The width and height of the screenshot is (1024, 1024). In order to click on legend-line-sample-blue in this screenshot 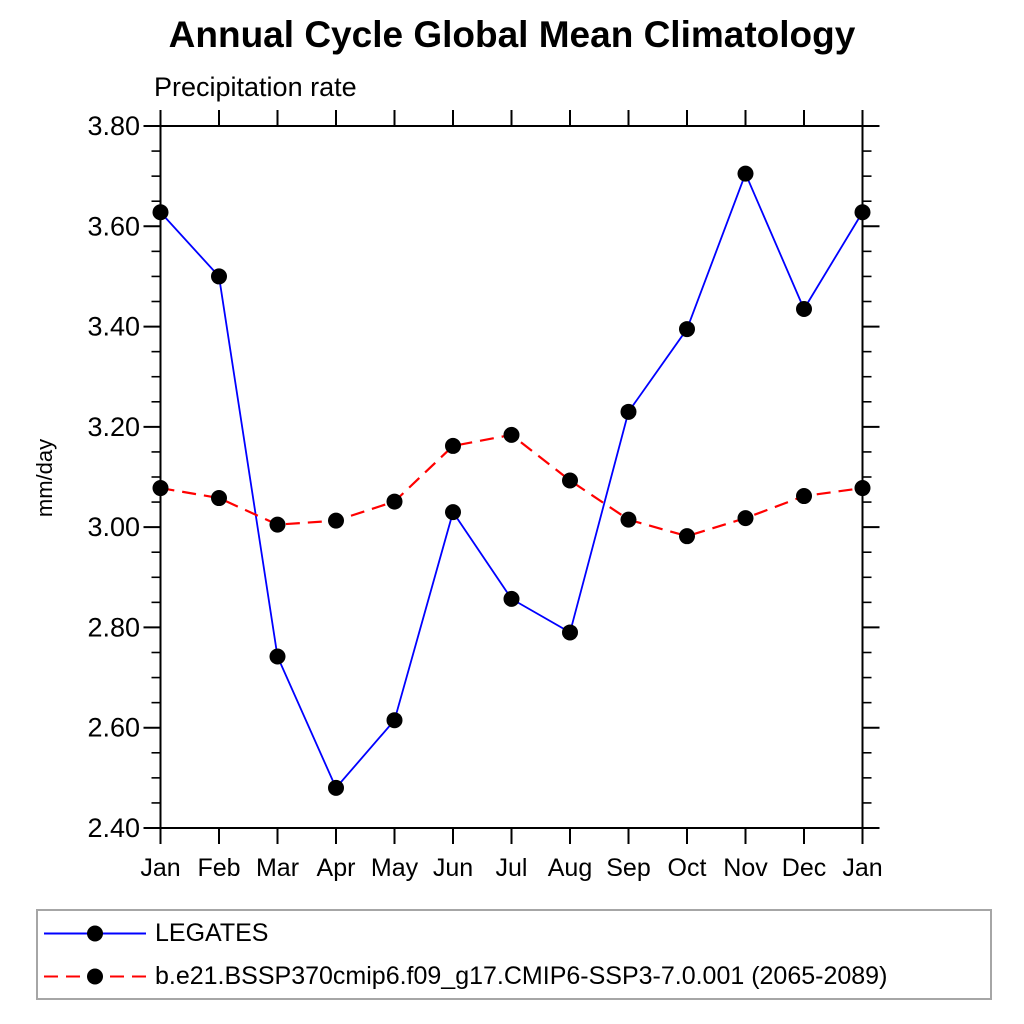, I will do `click(95, 933)`.